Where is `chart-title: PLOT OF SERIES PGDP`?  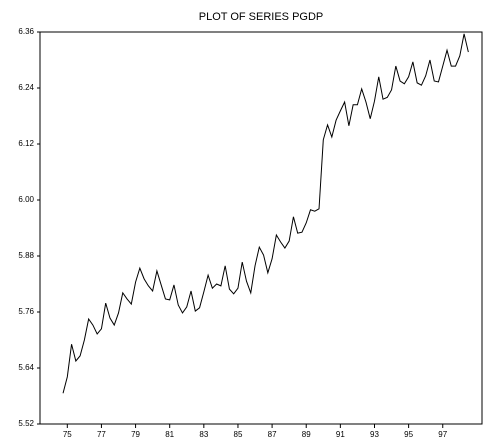
chart-title: PLOT OF SERIES PGDP is located at coordinates (261, 17).